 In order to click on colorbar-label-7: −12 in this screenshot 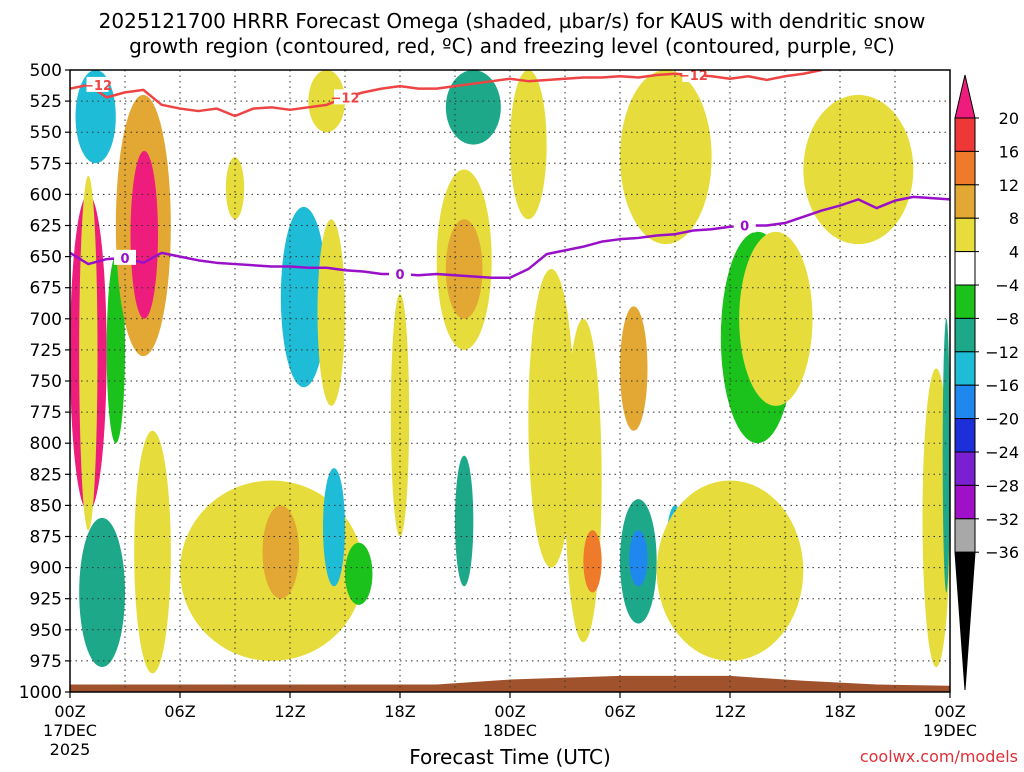, I will do `click(1002, 352)`.